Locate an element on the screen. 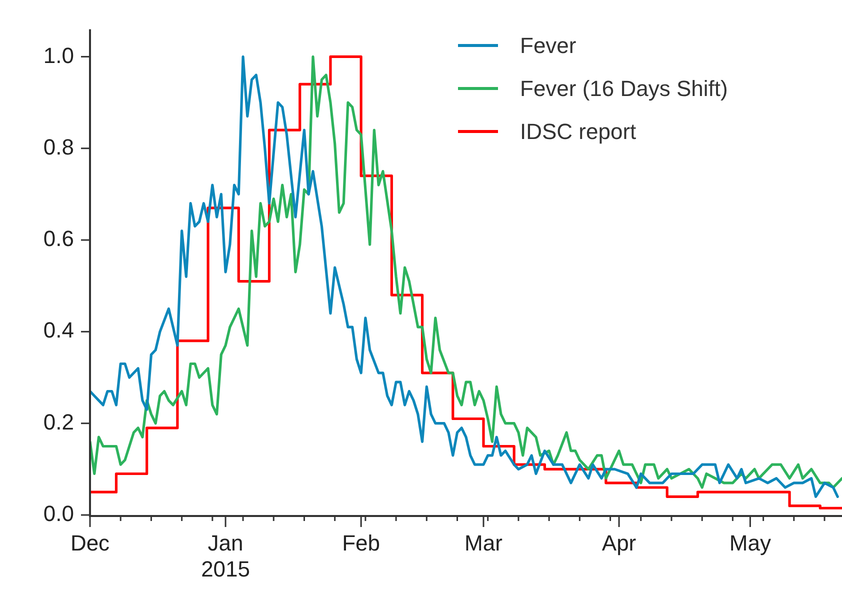 The width and height of the screenshot is (842, 599). x-tick-label: Feb is located at coordinates (361, 543).